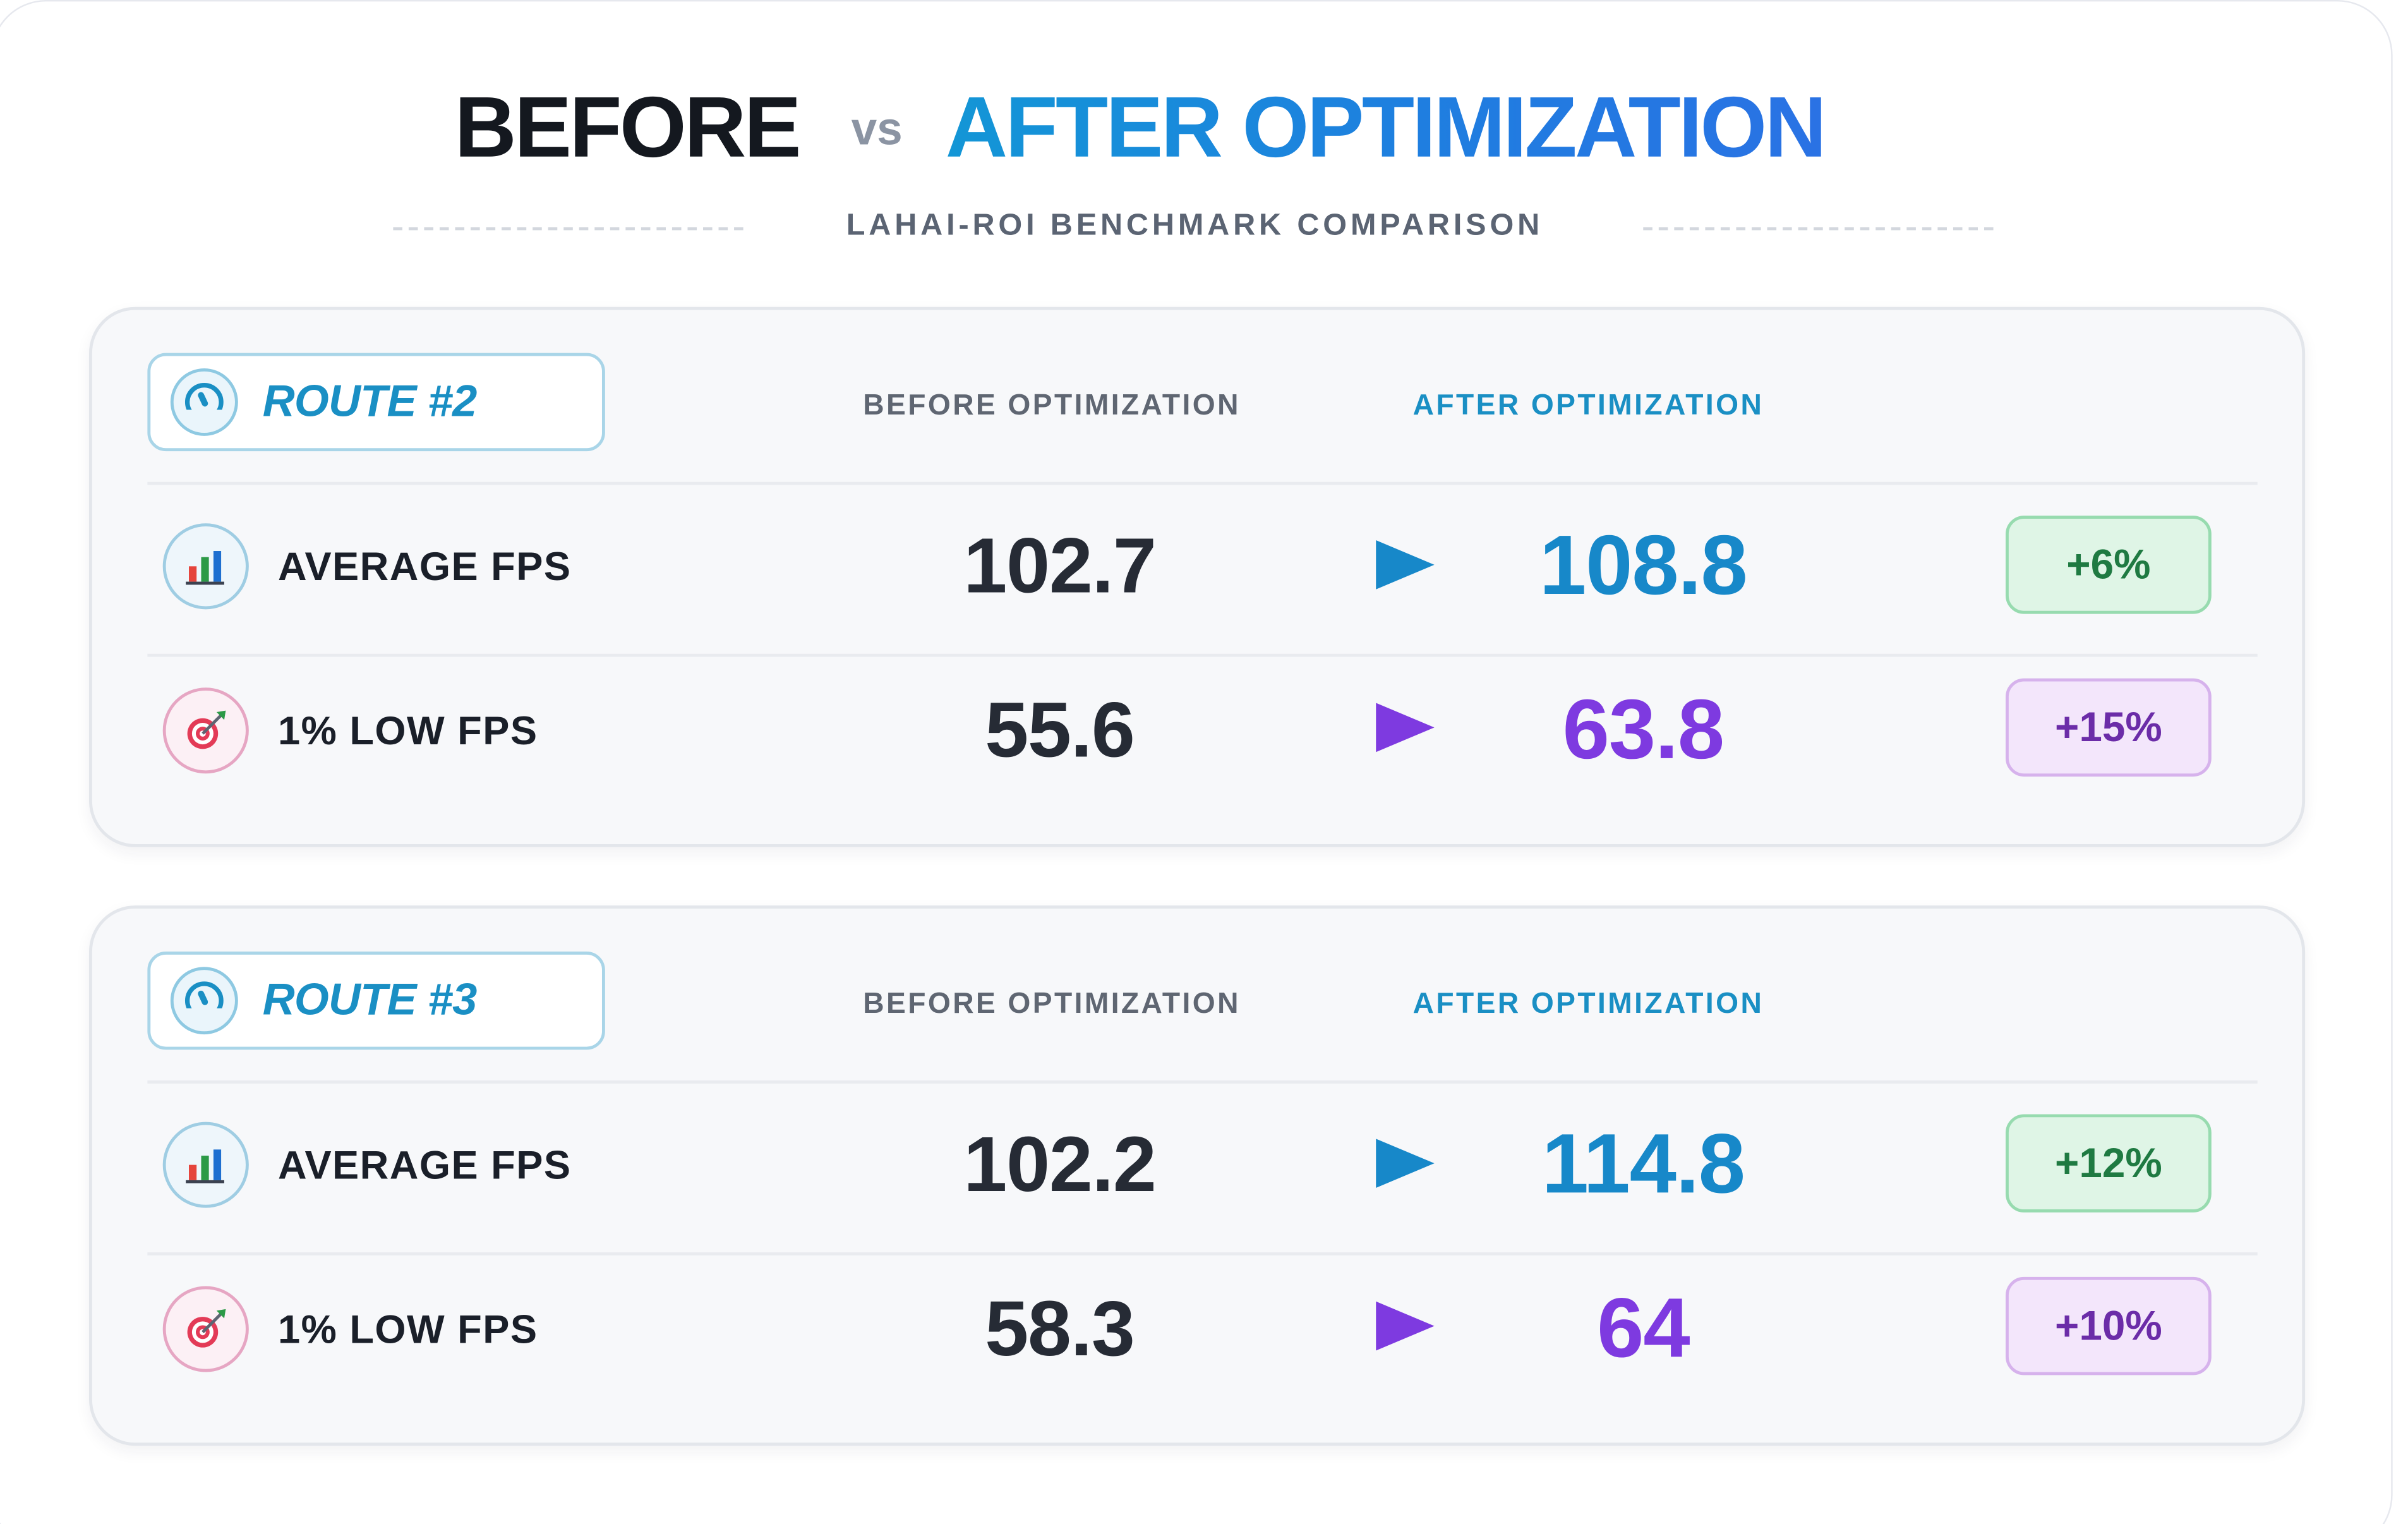 The height and width of the screenshot is (1524, 2408). What do you see at coordinates (1643, 729) in the screenshot?
I see `after-value: 63.8` at bounding box center [1643, 729].